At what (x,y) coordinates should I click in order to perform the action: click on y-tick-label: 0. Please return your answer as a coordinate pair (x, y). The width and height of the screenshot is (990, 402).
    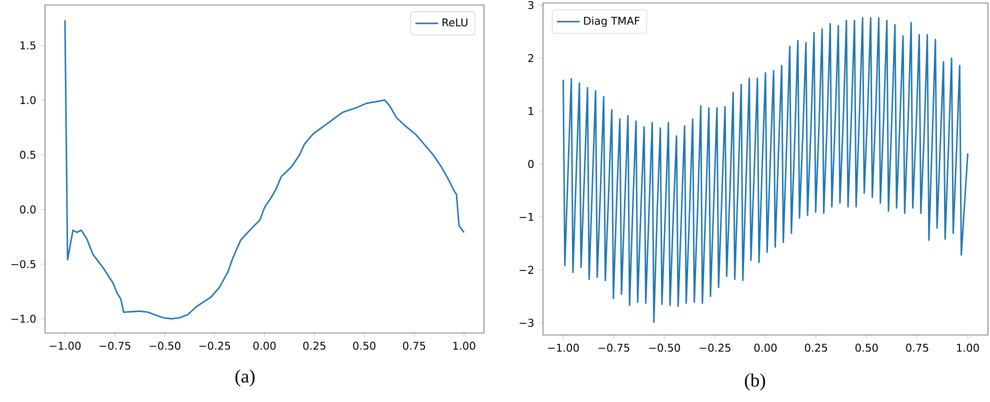
    Looking at the image, I should click on (531, 164).